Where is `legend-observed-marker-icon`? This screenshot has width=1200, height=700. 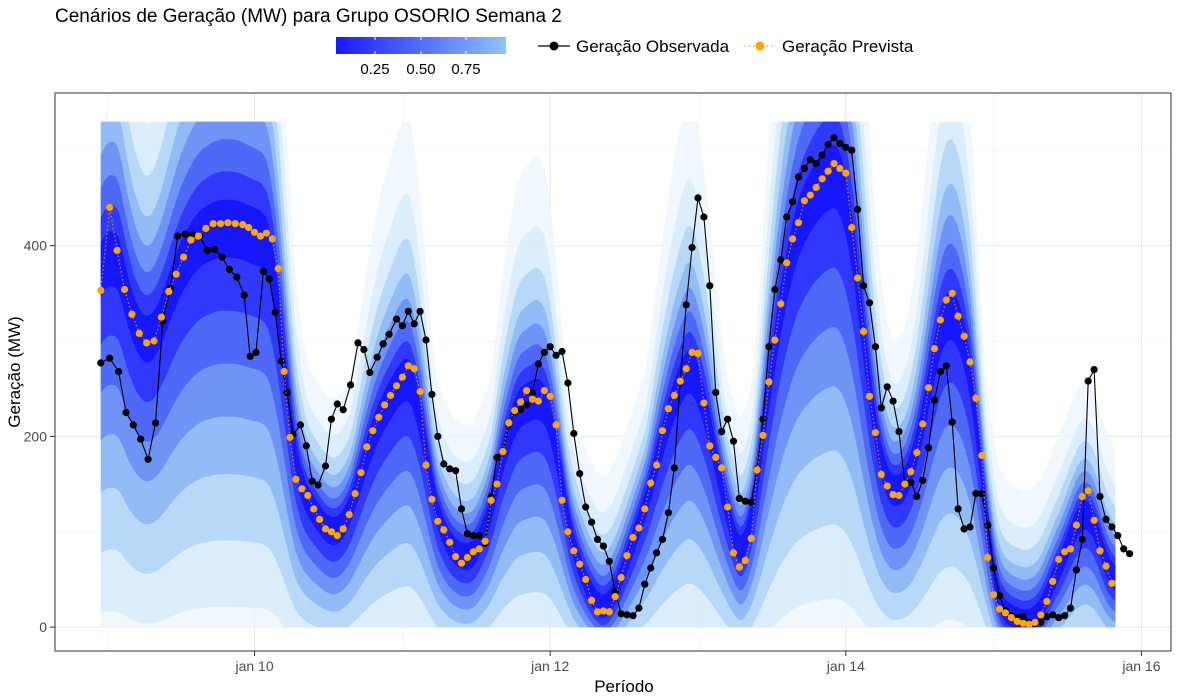
legend-observed-marker-icon is located at coordinates (554, 46).